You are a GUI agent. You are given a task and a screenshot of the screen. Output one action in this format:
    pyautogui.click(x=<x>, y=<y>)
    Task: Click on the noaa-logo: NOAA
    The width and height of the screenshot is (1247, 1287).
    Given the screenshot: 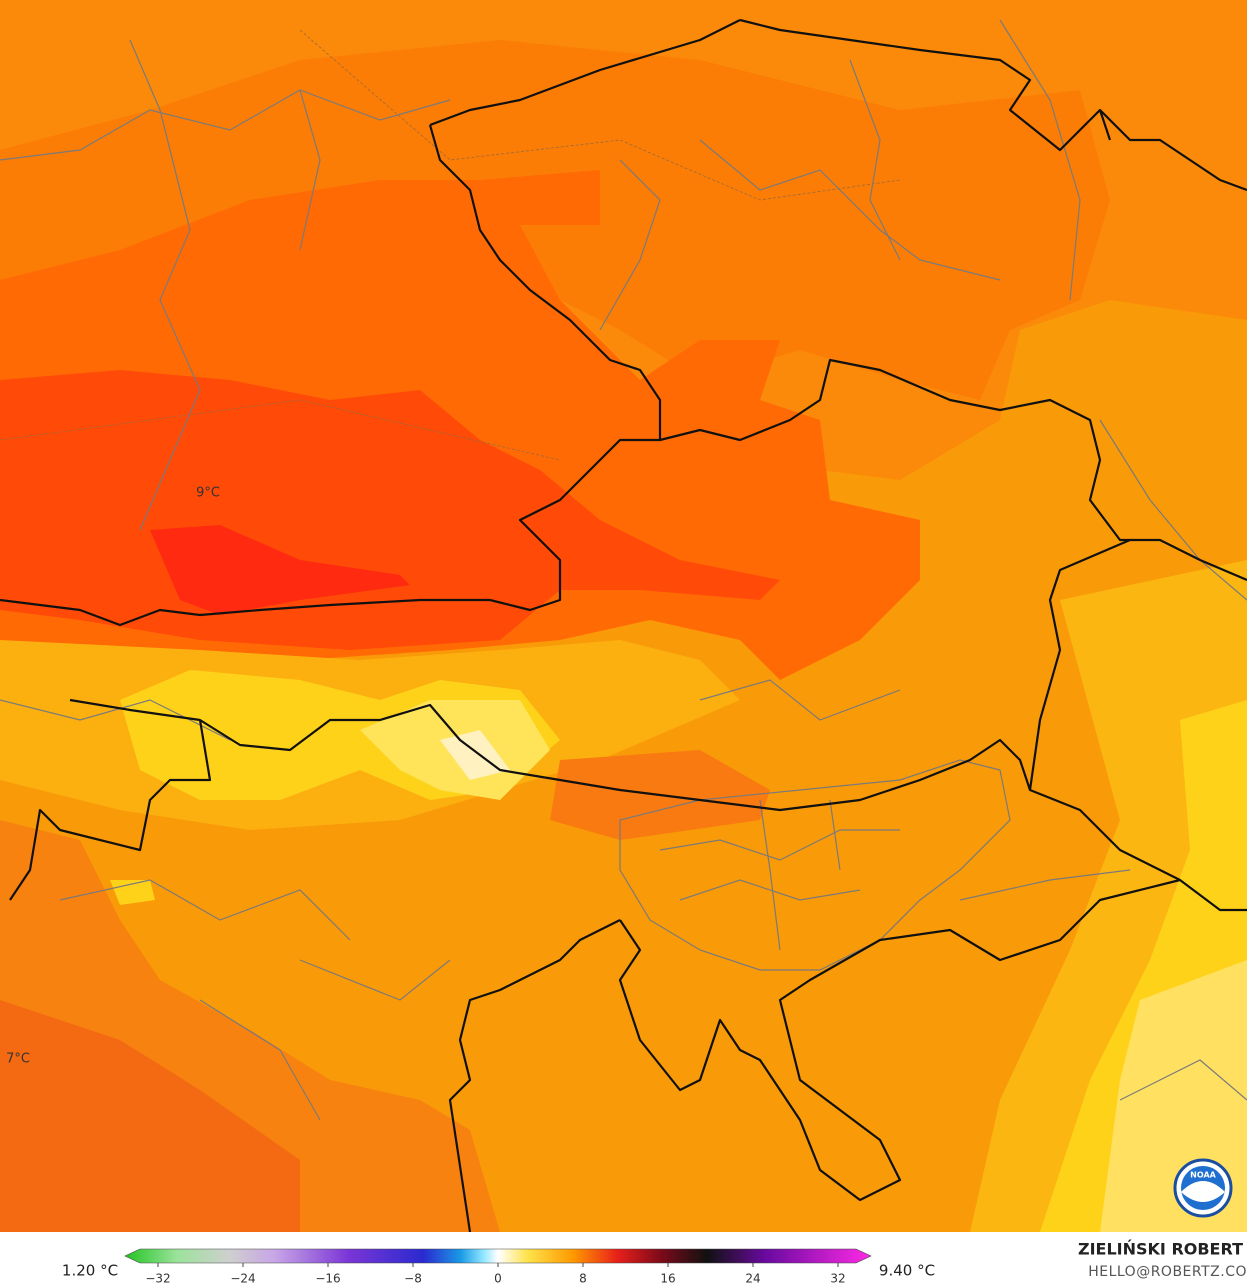 What is the action you would take?
    pyautogui.click(x=1203, y=1188)
    